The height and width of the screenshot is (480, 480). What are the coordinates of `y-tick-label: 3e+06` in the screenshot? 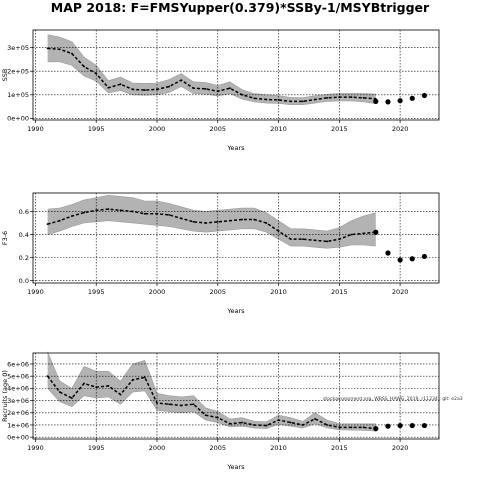 It's located at (18, 401).